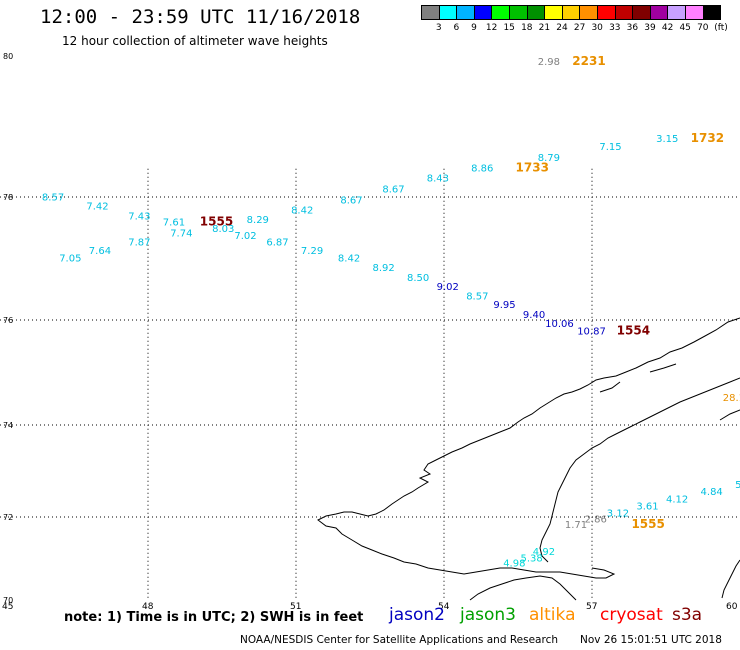  Describe the element at coordinates (482, 168) in the screenshot. I see `wave-height-label: 8.86` at that location.